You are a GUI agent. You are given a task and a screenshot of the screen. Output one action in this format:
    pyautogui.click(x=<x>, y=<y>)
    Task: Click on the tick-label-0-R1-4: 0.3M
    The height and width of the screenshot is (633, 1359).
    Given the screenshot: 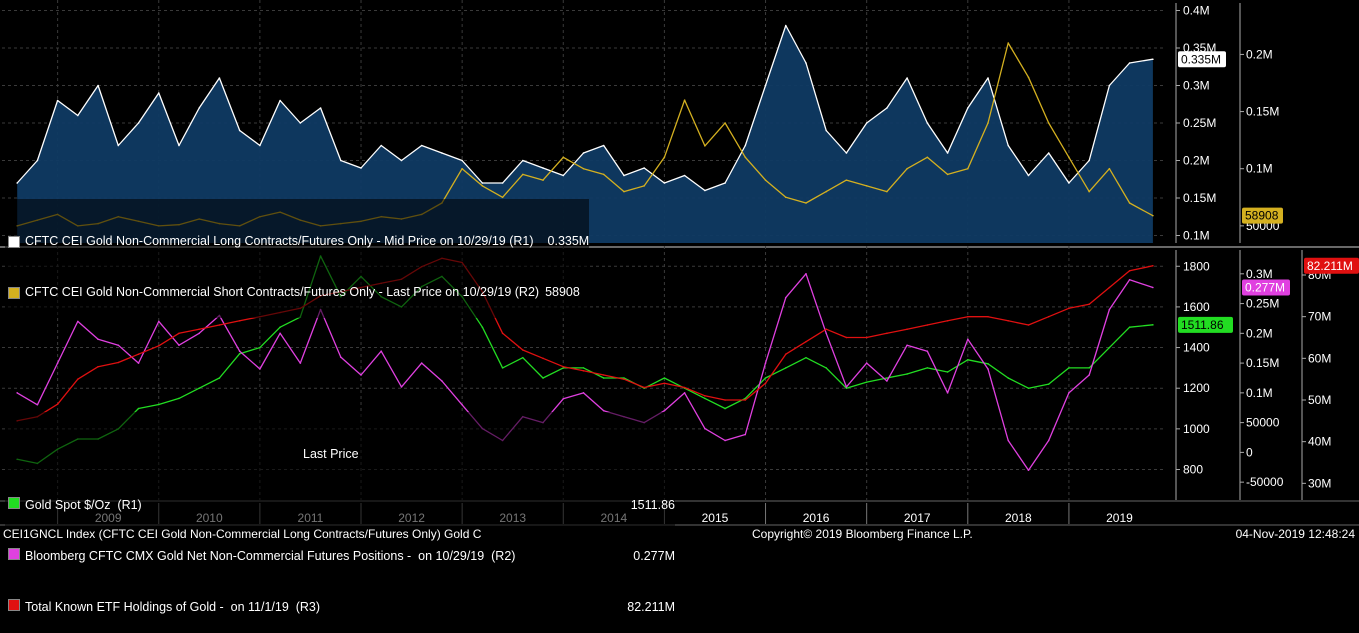 What is the action you would take?
    pyautogui.click(x=1196, y=86)
    